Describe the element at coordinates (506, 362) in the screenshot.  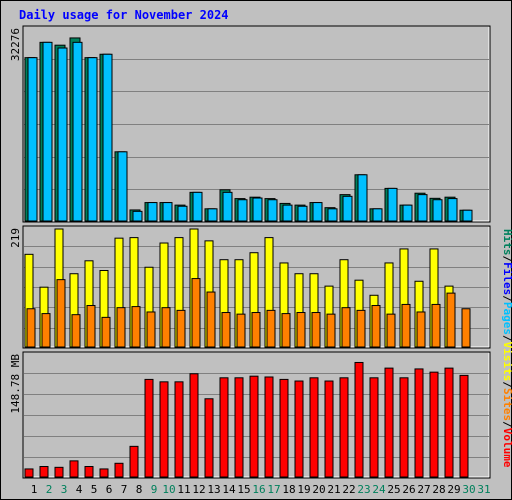
I see `legend-entry: Visits` at that location.